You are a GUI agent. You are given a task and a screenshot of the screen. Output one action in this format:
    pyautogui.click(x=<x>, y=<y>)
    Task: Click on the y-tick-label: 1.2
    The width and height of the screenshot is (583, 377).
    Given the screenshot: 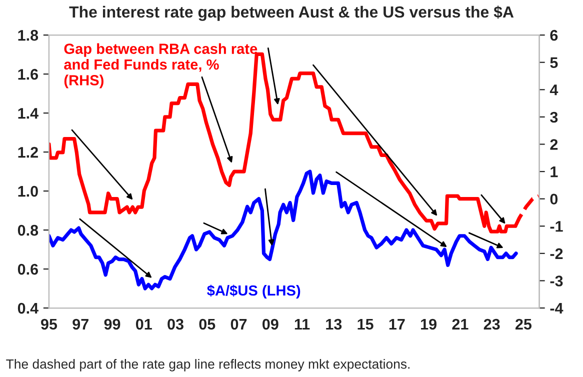 What is the action you would take?
    pyautogui.click(x=28, y=152)
    